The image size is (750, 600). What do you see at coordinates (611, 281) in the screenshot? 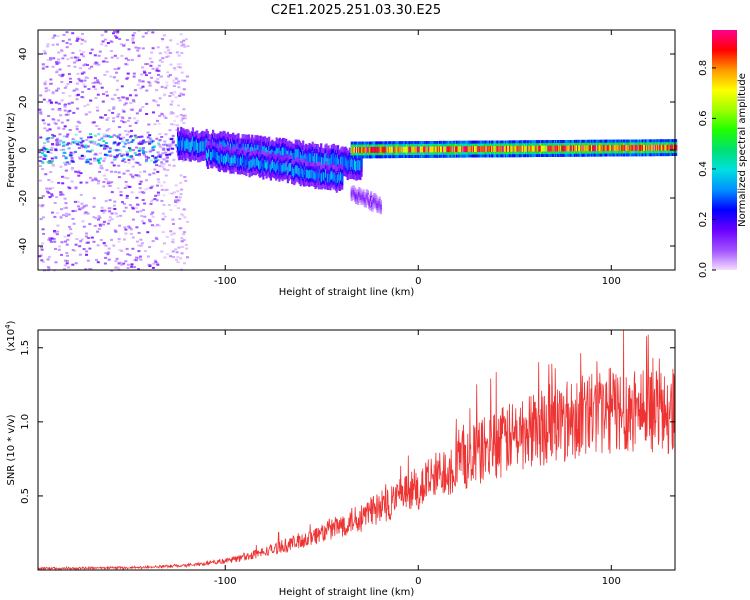
I see `x-tick-label: 100` at bounding box center [611, 281].